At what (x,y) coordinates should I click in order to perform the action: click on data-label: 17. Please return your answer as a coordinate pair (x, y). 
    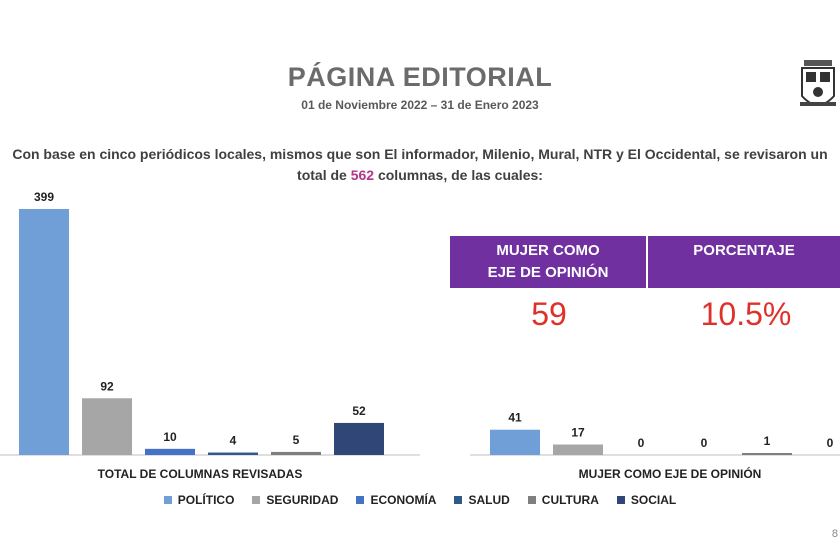
    Looking at the image, I should click on (578, 433).